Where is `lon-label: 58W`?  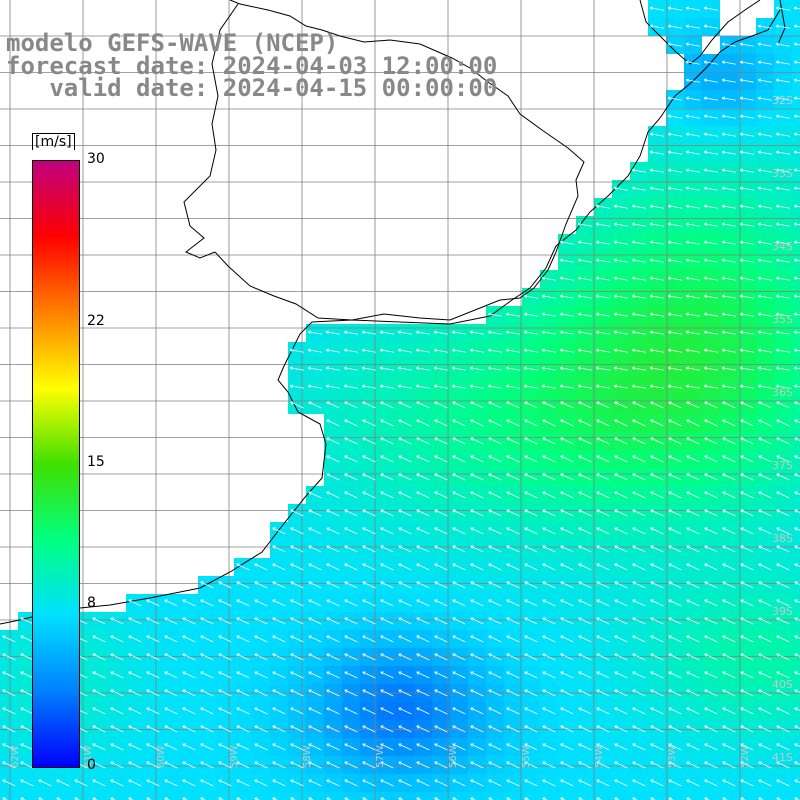 lon-label: 58W is located at coordinates (307, 756).